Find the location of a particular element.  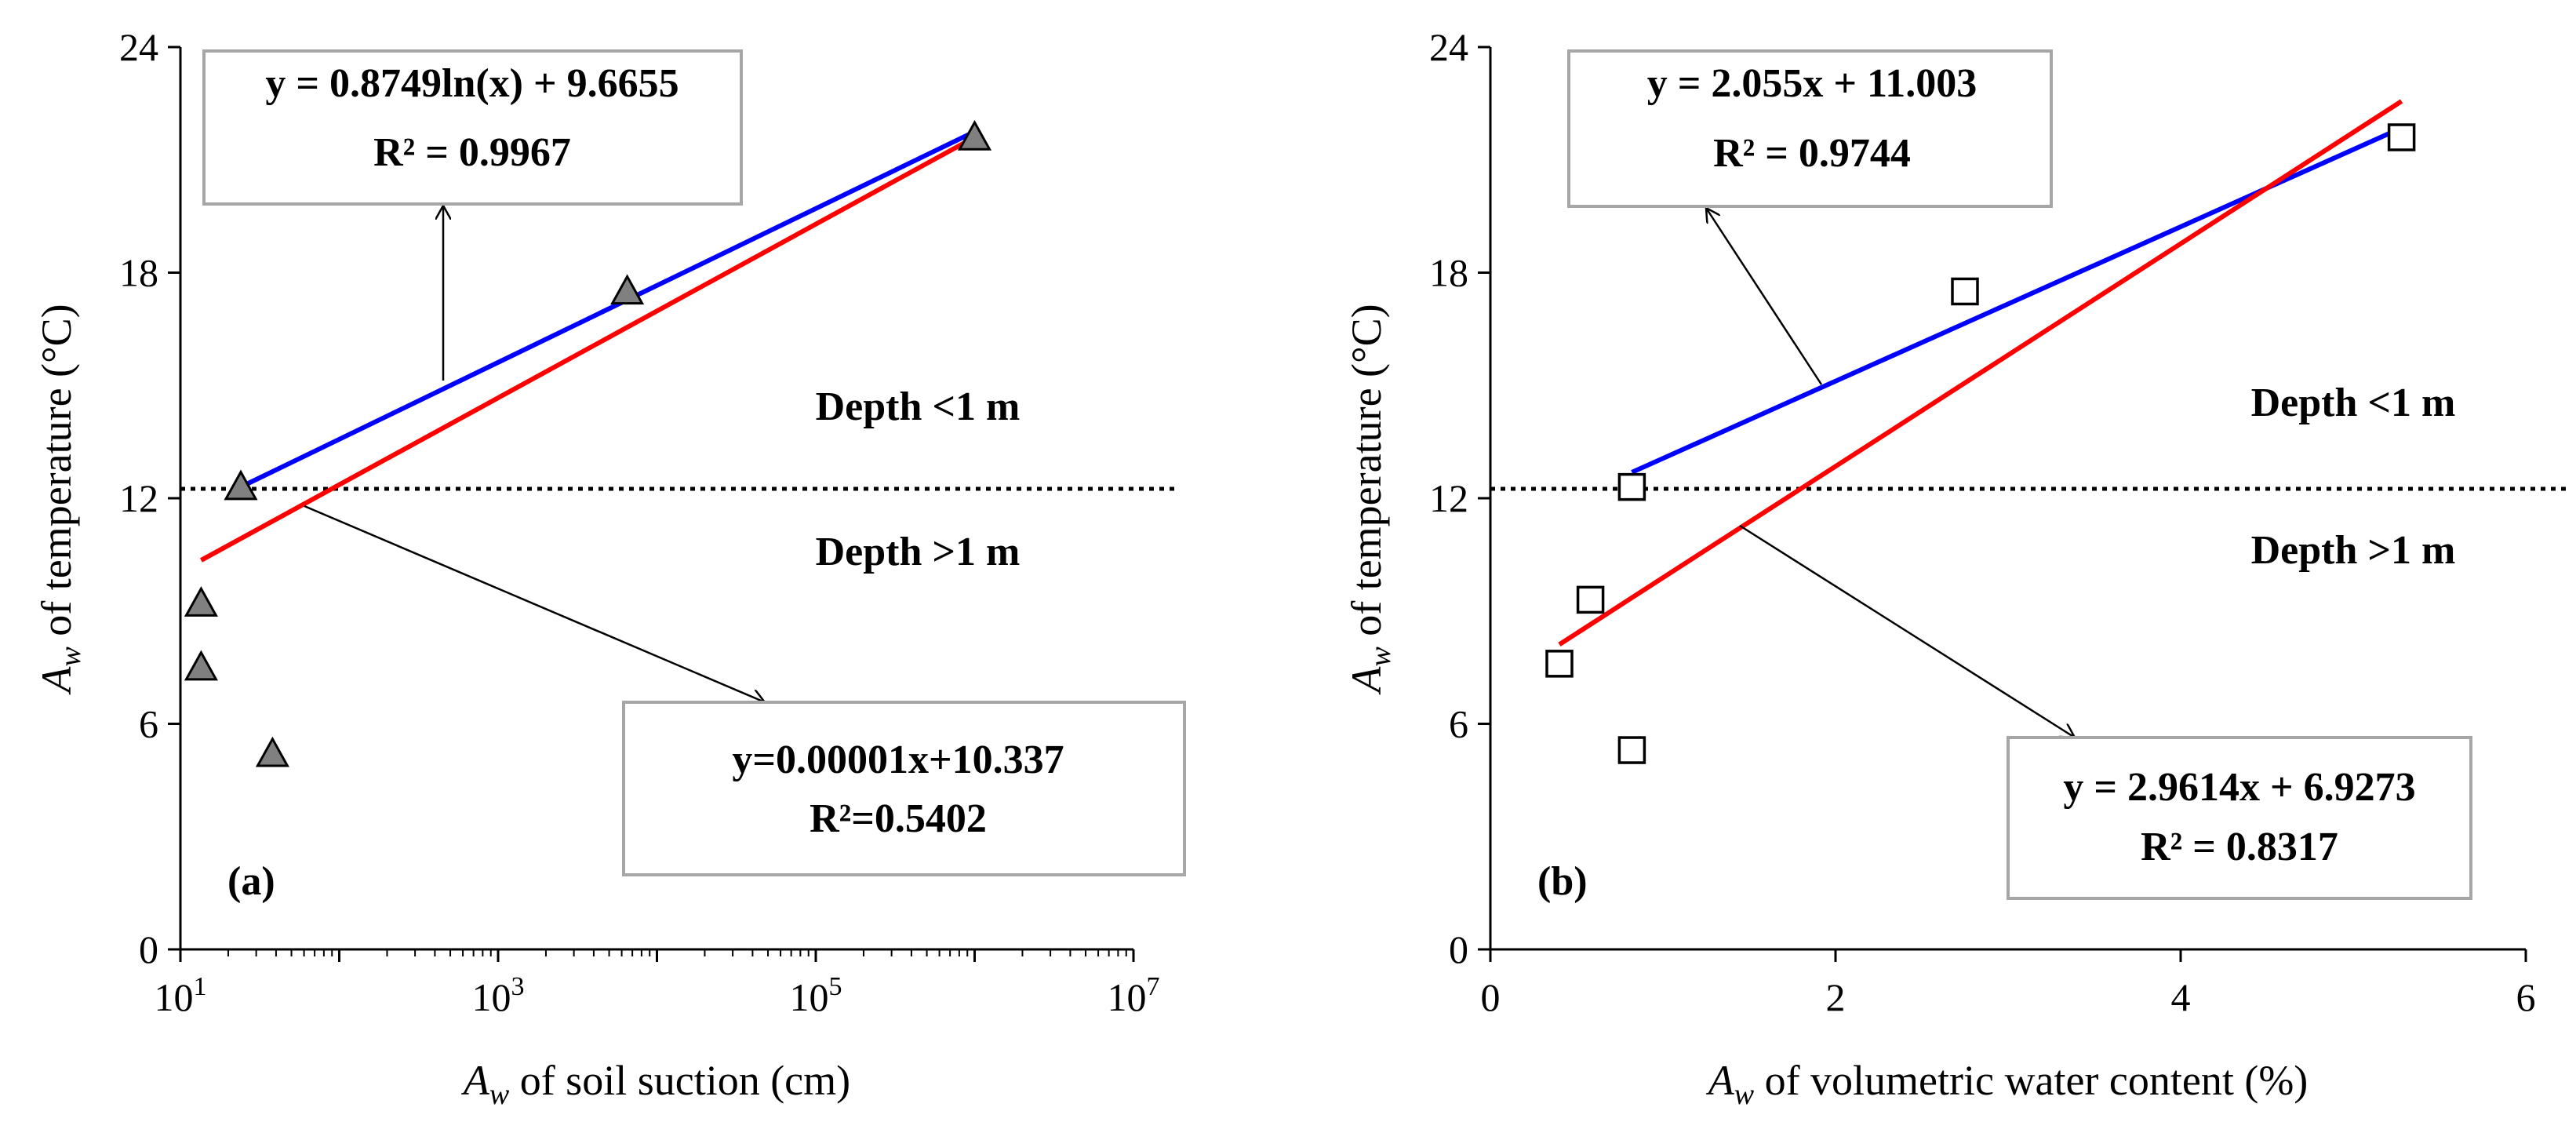

pa-x-axis-title-symbol: A is located at coordinates (475, 1080).